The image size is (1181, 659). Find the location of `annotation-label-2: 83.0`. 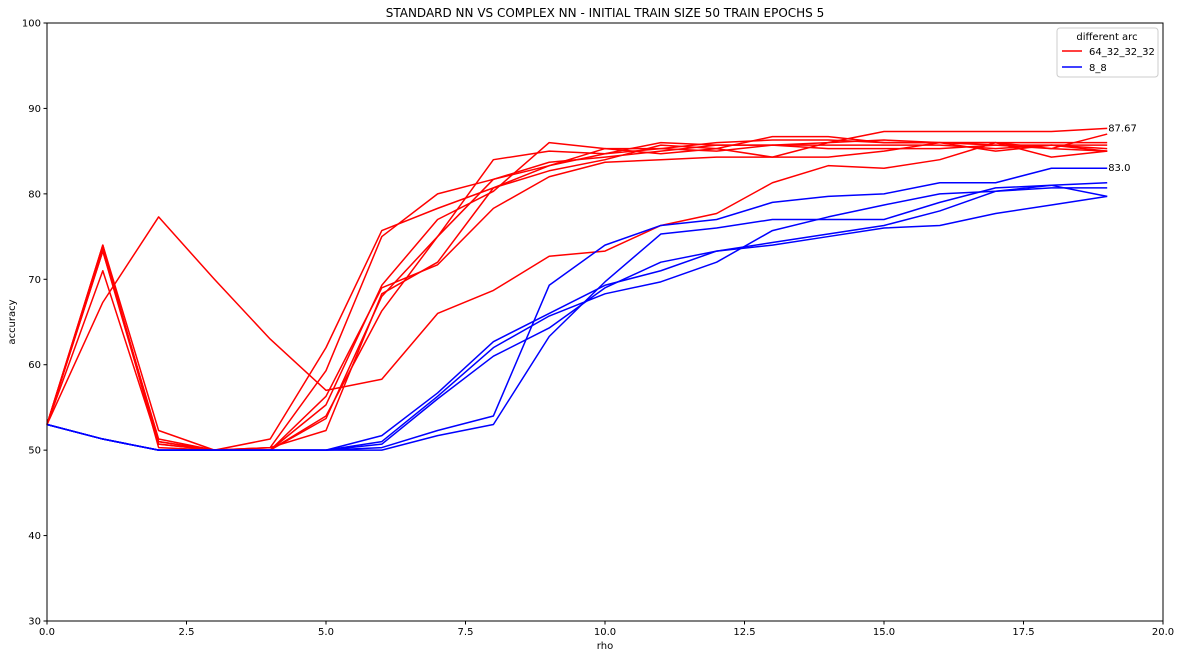

annotation-label-2: 83.0 is located at coordinates (1119, 168).